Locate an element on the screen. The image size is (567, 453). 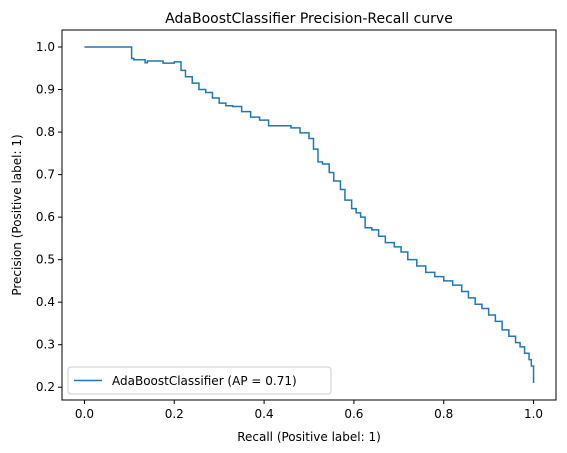
y-tick-label: 0.2 is located at coordinates (45, 387).